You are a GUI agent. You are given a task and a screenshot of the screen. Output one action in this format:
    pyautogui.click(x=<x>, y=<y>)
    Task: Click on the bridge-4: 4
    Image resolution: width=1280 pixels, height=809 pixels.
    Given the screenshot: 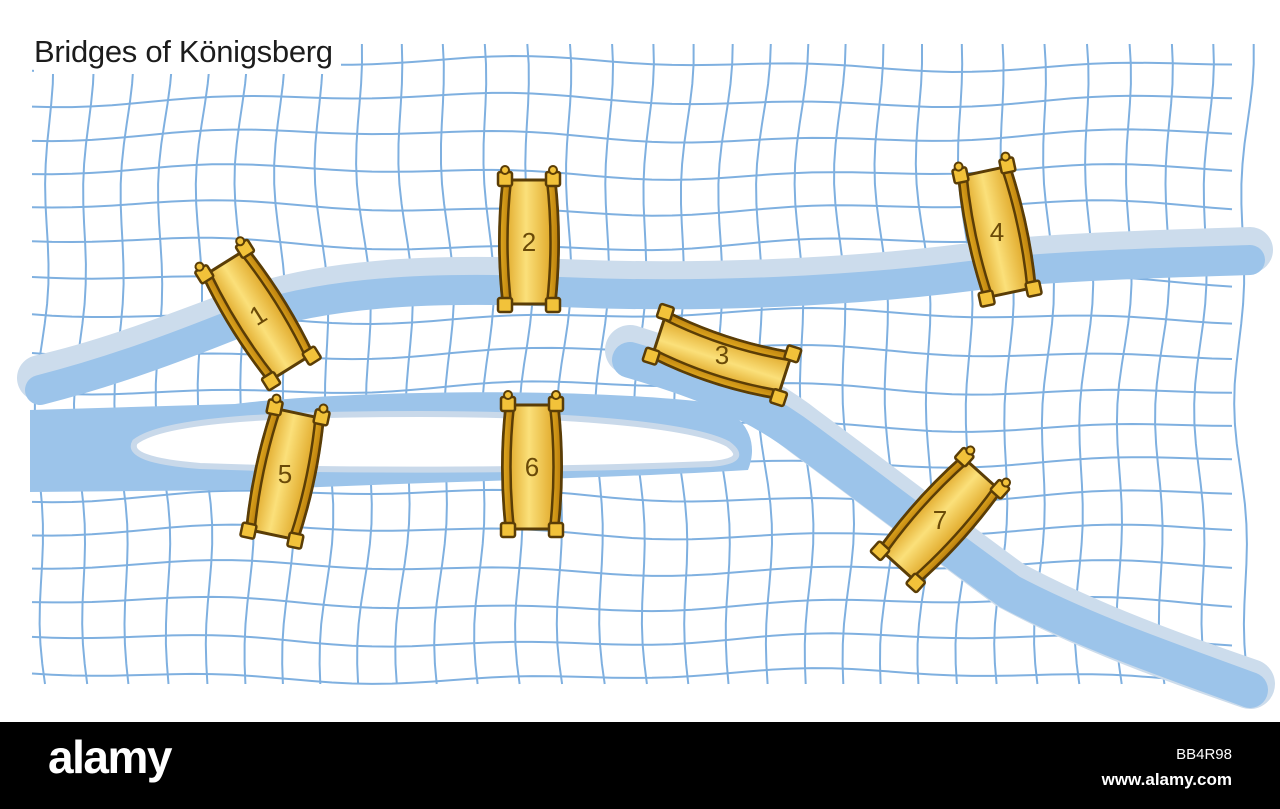 What is the action you would take?
    pyautogui.click(x=996, y=229)
    